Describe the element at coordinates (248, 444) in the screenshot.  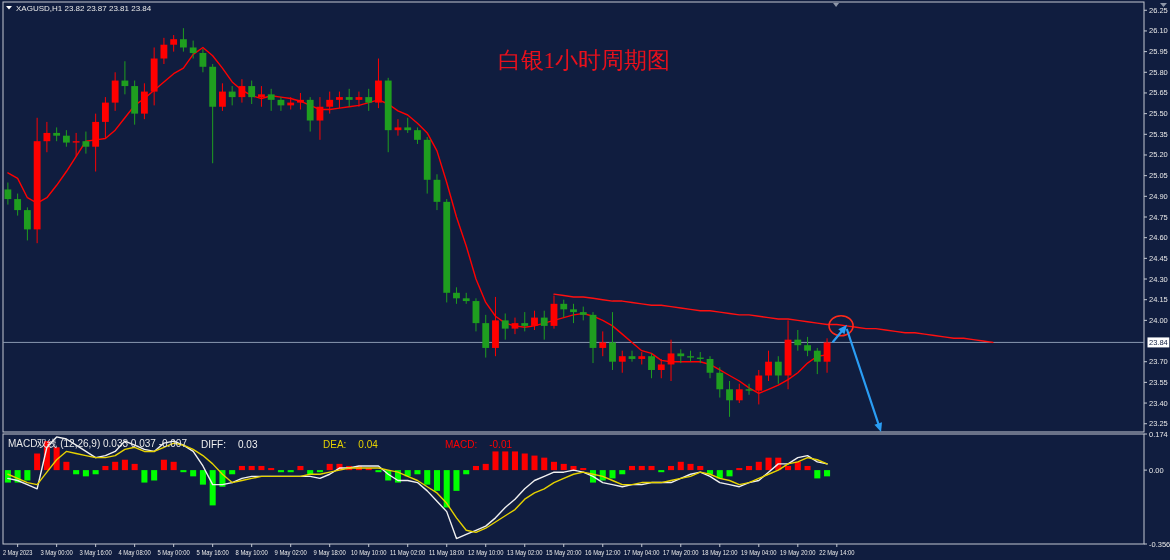
I see `legend-value: 0.03` at that location.